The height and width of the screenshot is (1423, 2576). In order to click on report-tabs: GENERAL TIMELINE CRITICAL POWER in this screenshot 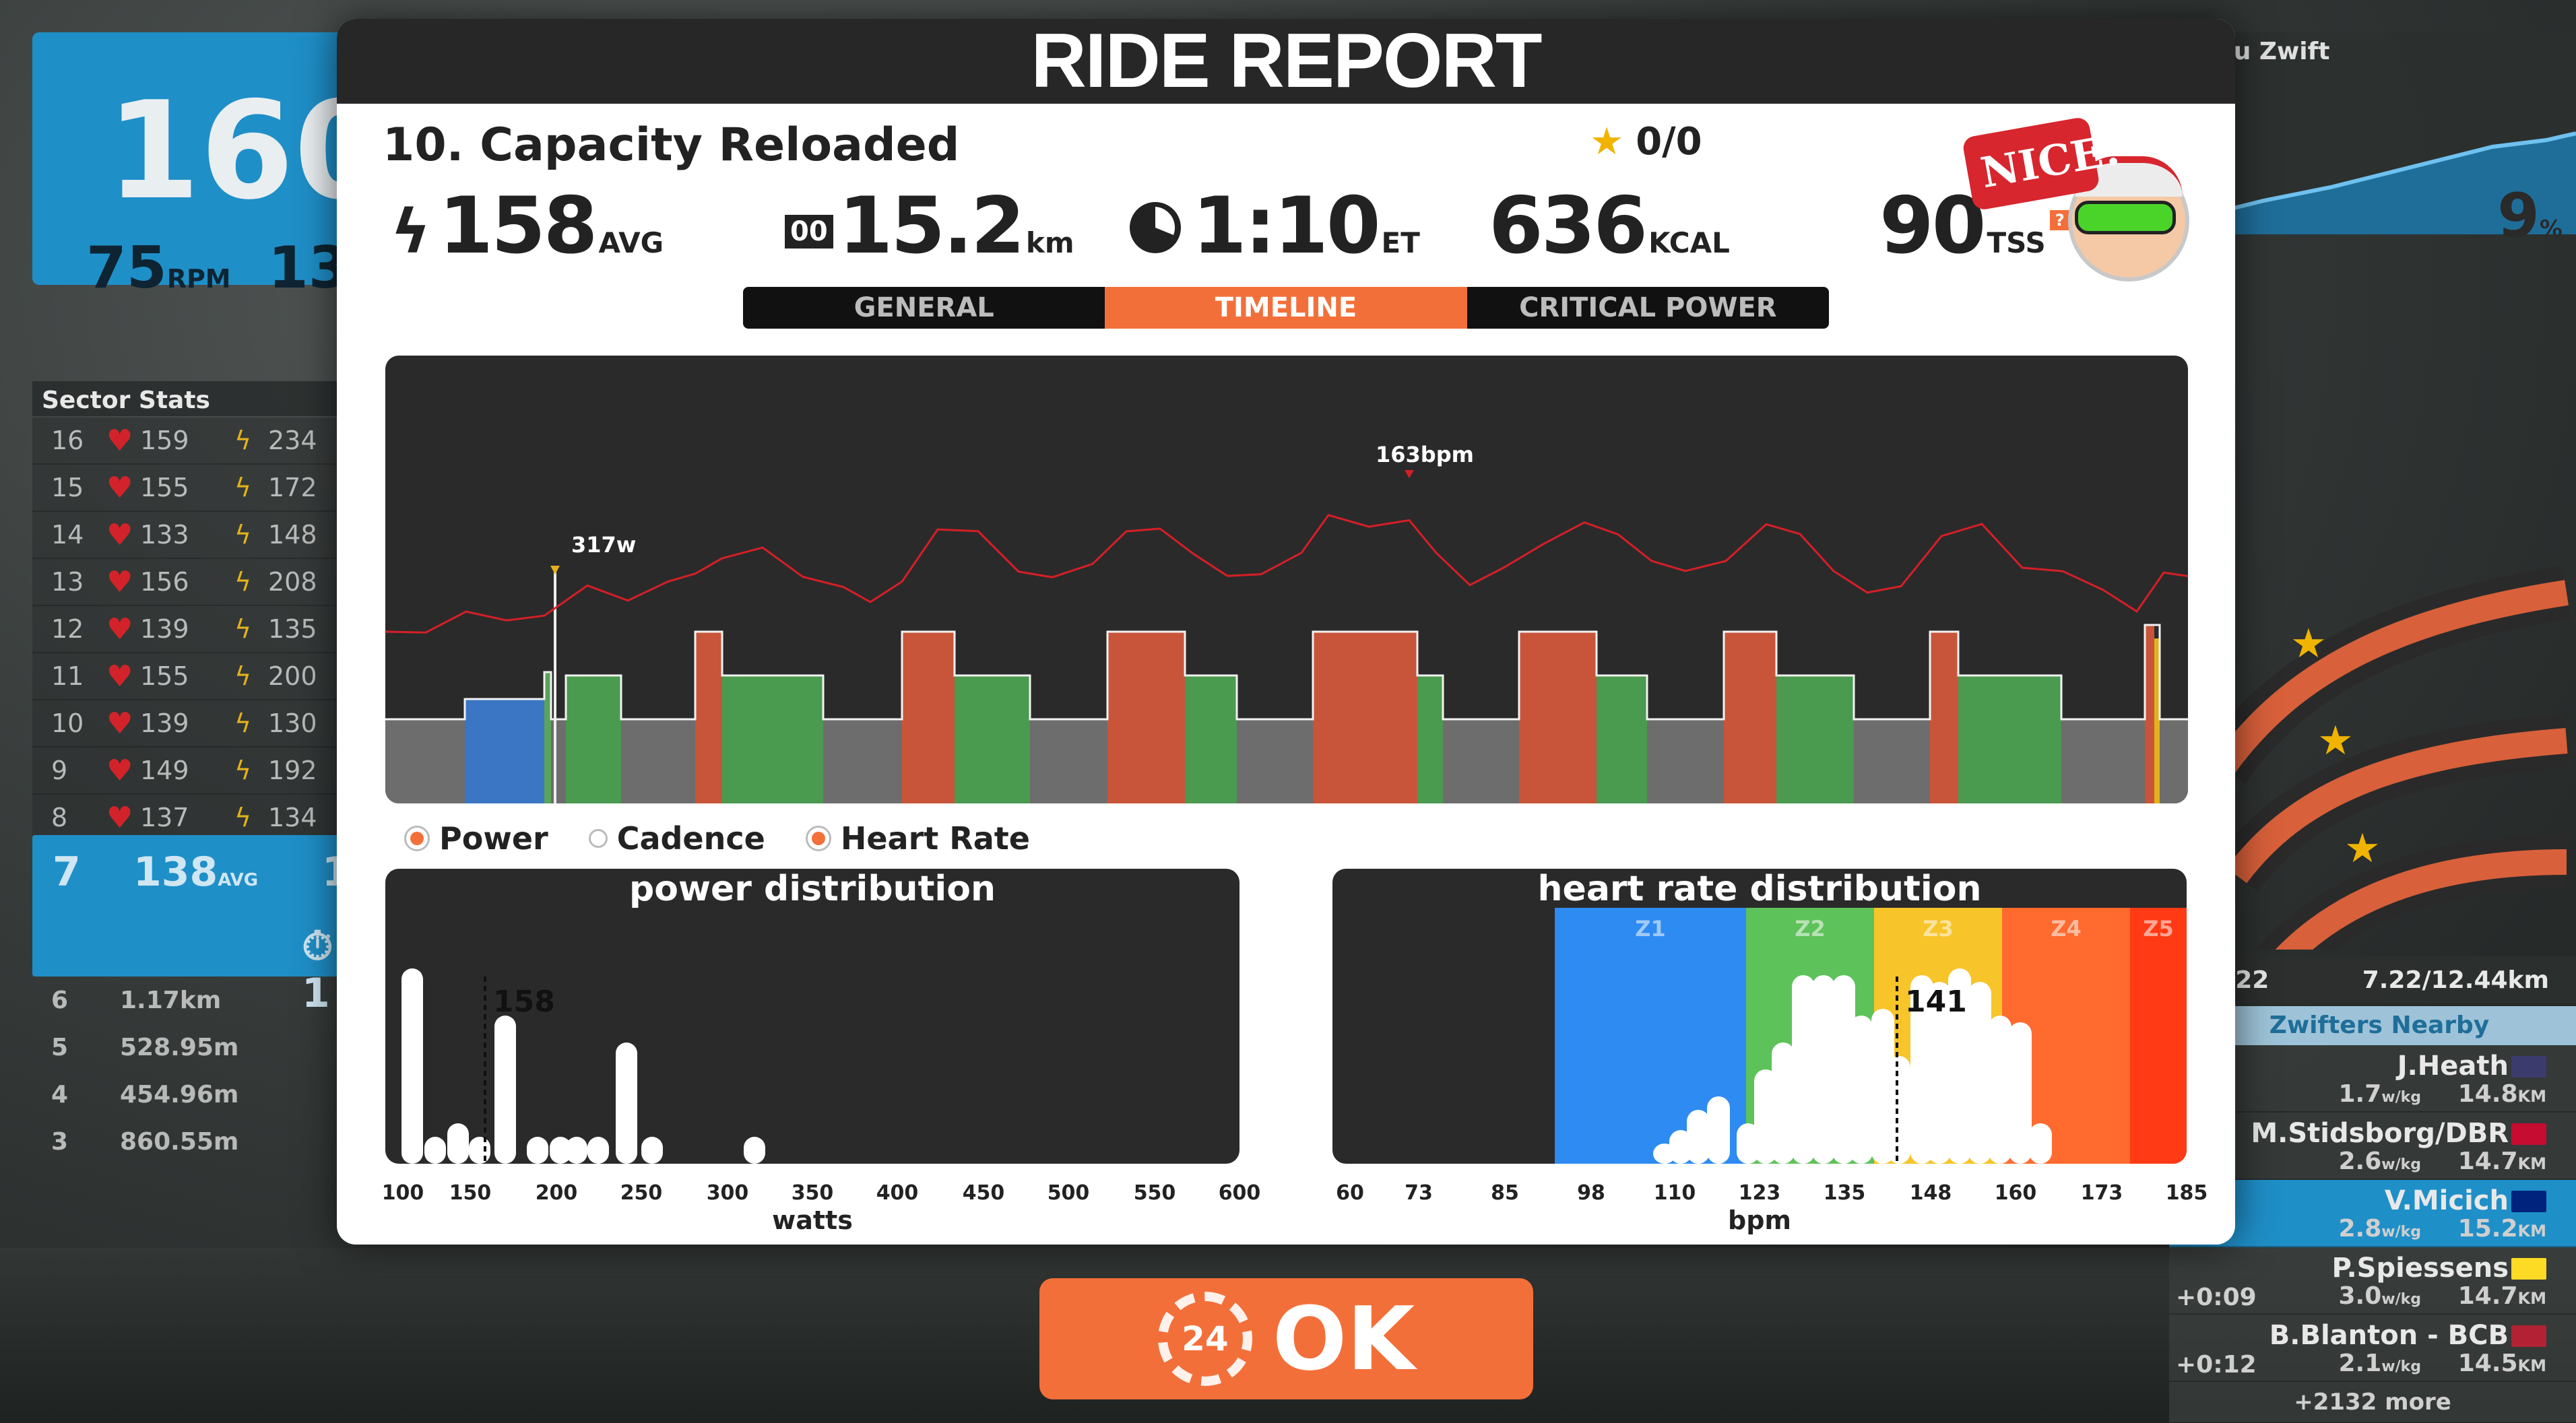, I will do `click(1286, 308)`.